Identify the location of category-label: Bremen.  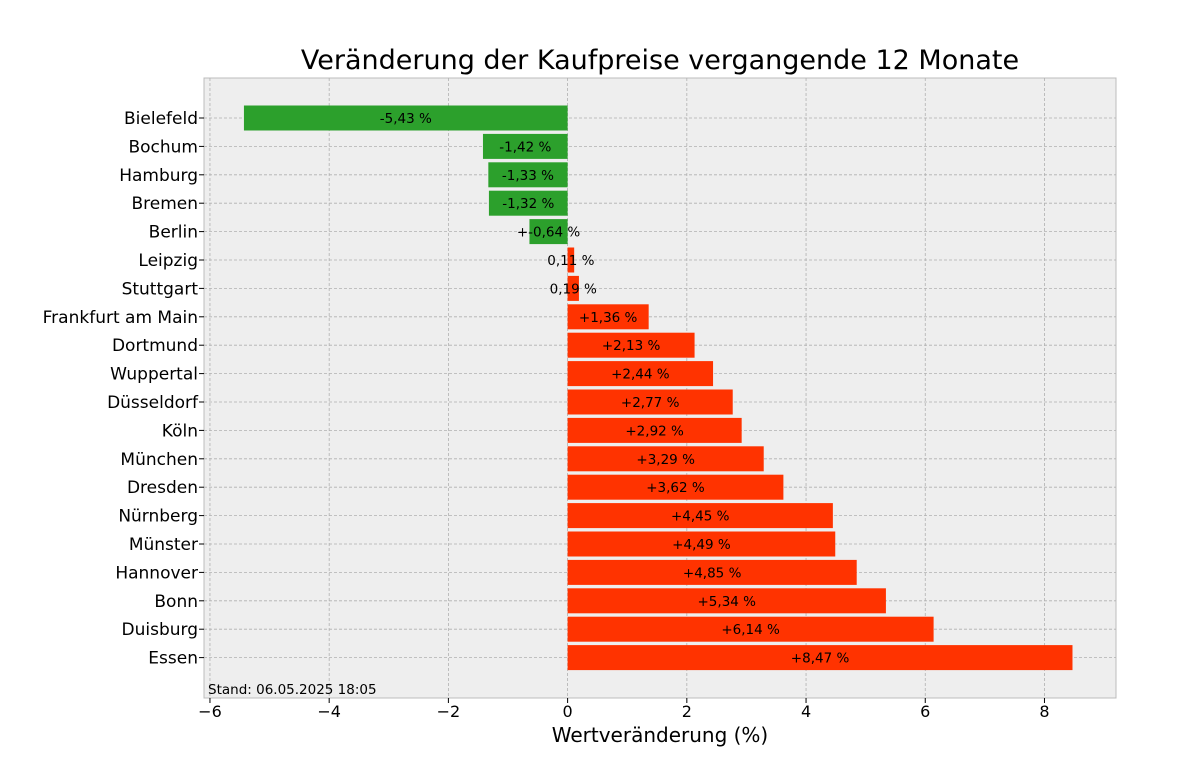
(164, 204).